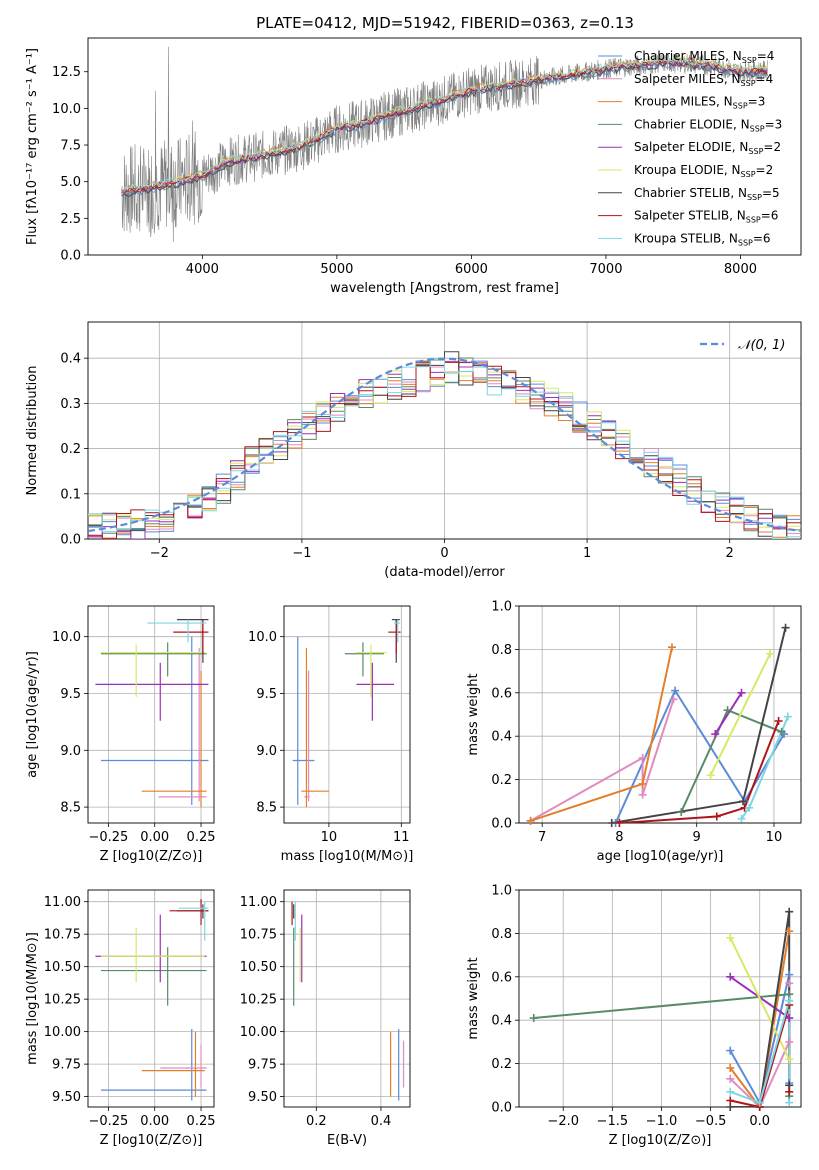 Image resolution: width=819 pixels, height=1170 pixels. Describe the element at coordinates (266, 751) in the screenshot. I see `y-tick-label: 9.0` at that location.